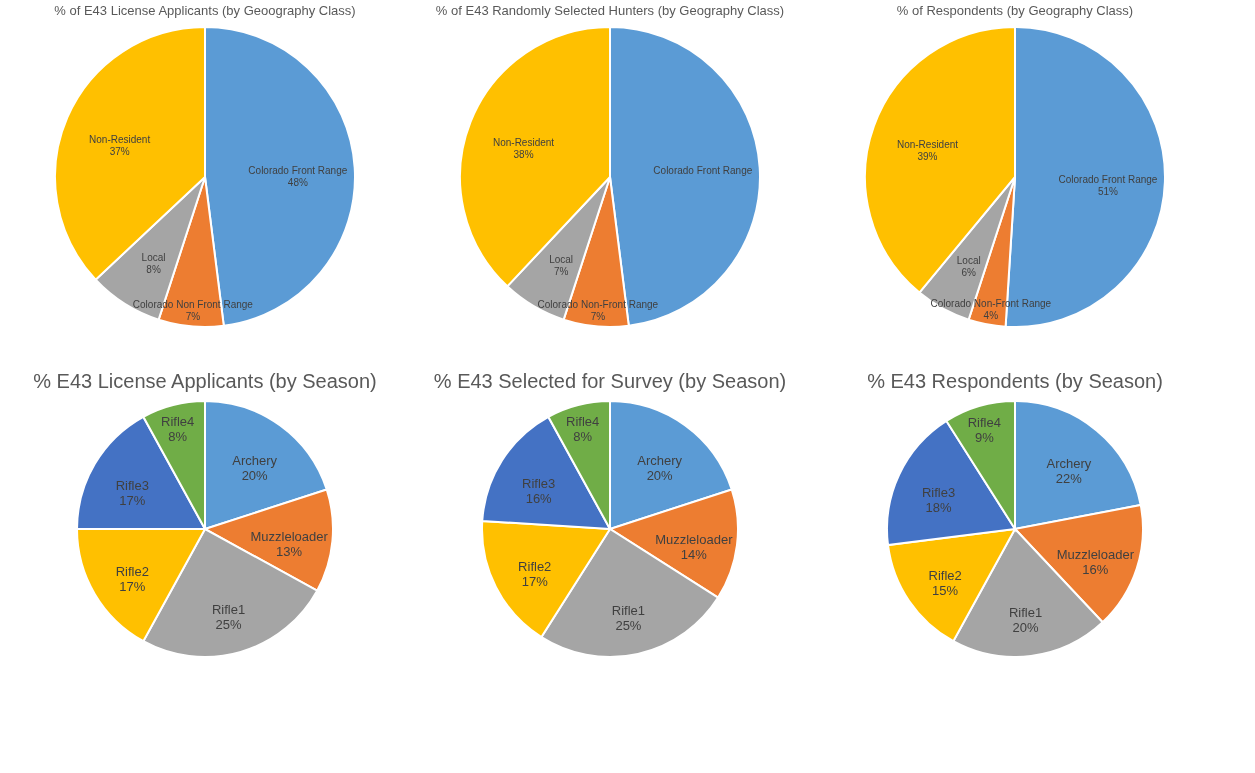 The image size is (1255, 773). I want to click on chart-title: % E43 Respondents (by Season), so click(1015, 381).